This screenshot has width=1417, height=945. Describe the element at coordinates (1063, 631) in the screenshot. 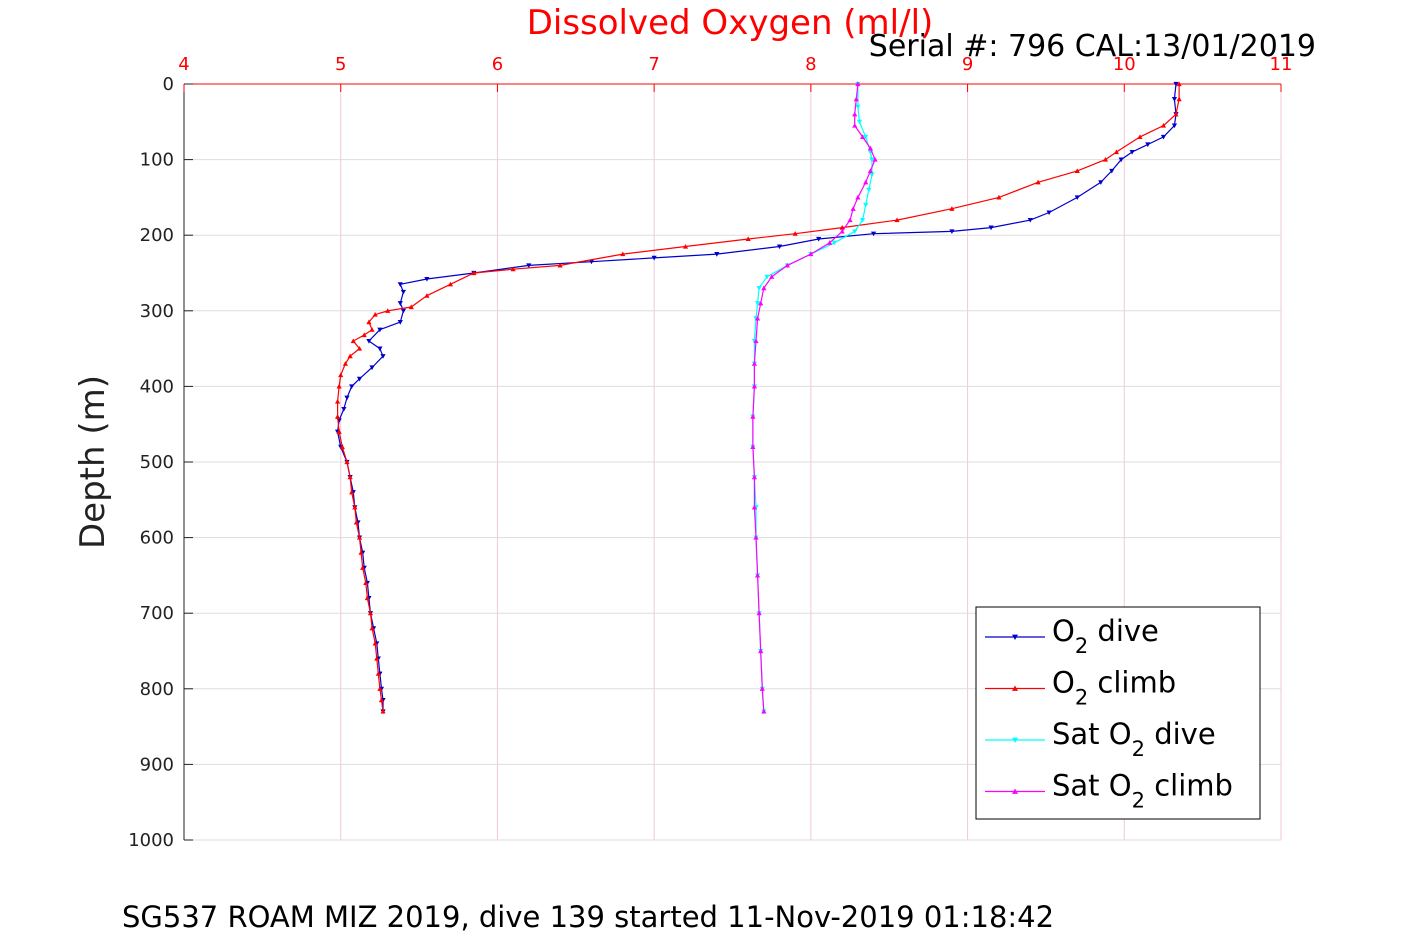

I see `legend-main-text: O` at that location.